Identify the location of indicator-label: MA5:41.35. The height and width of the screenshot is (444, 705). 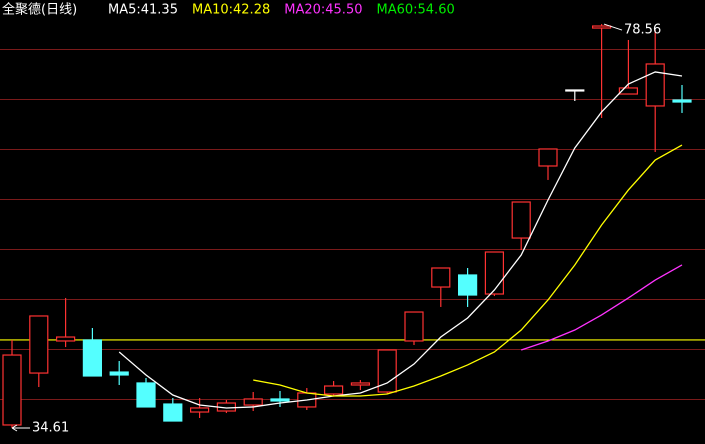
(143, 10).